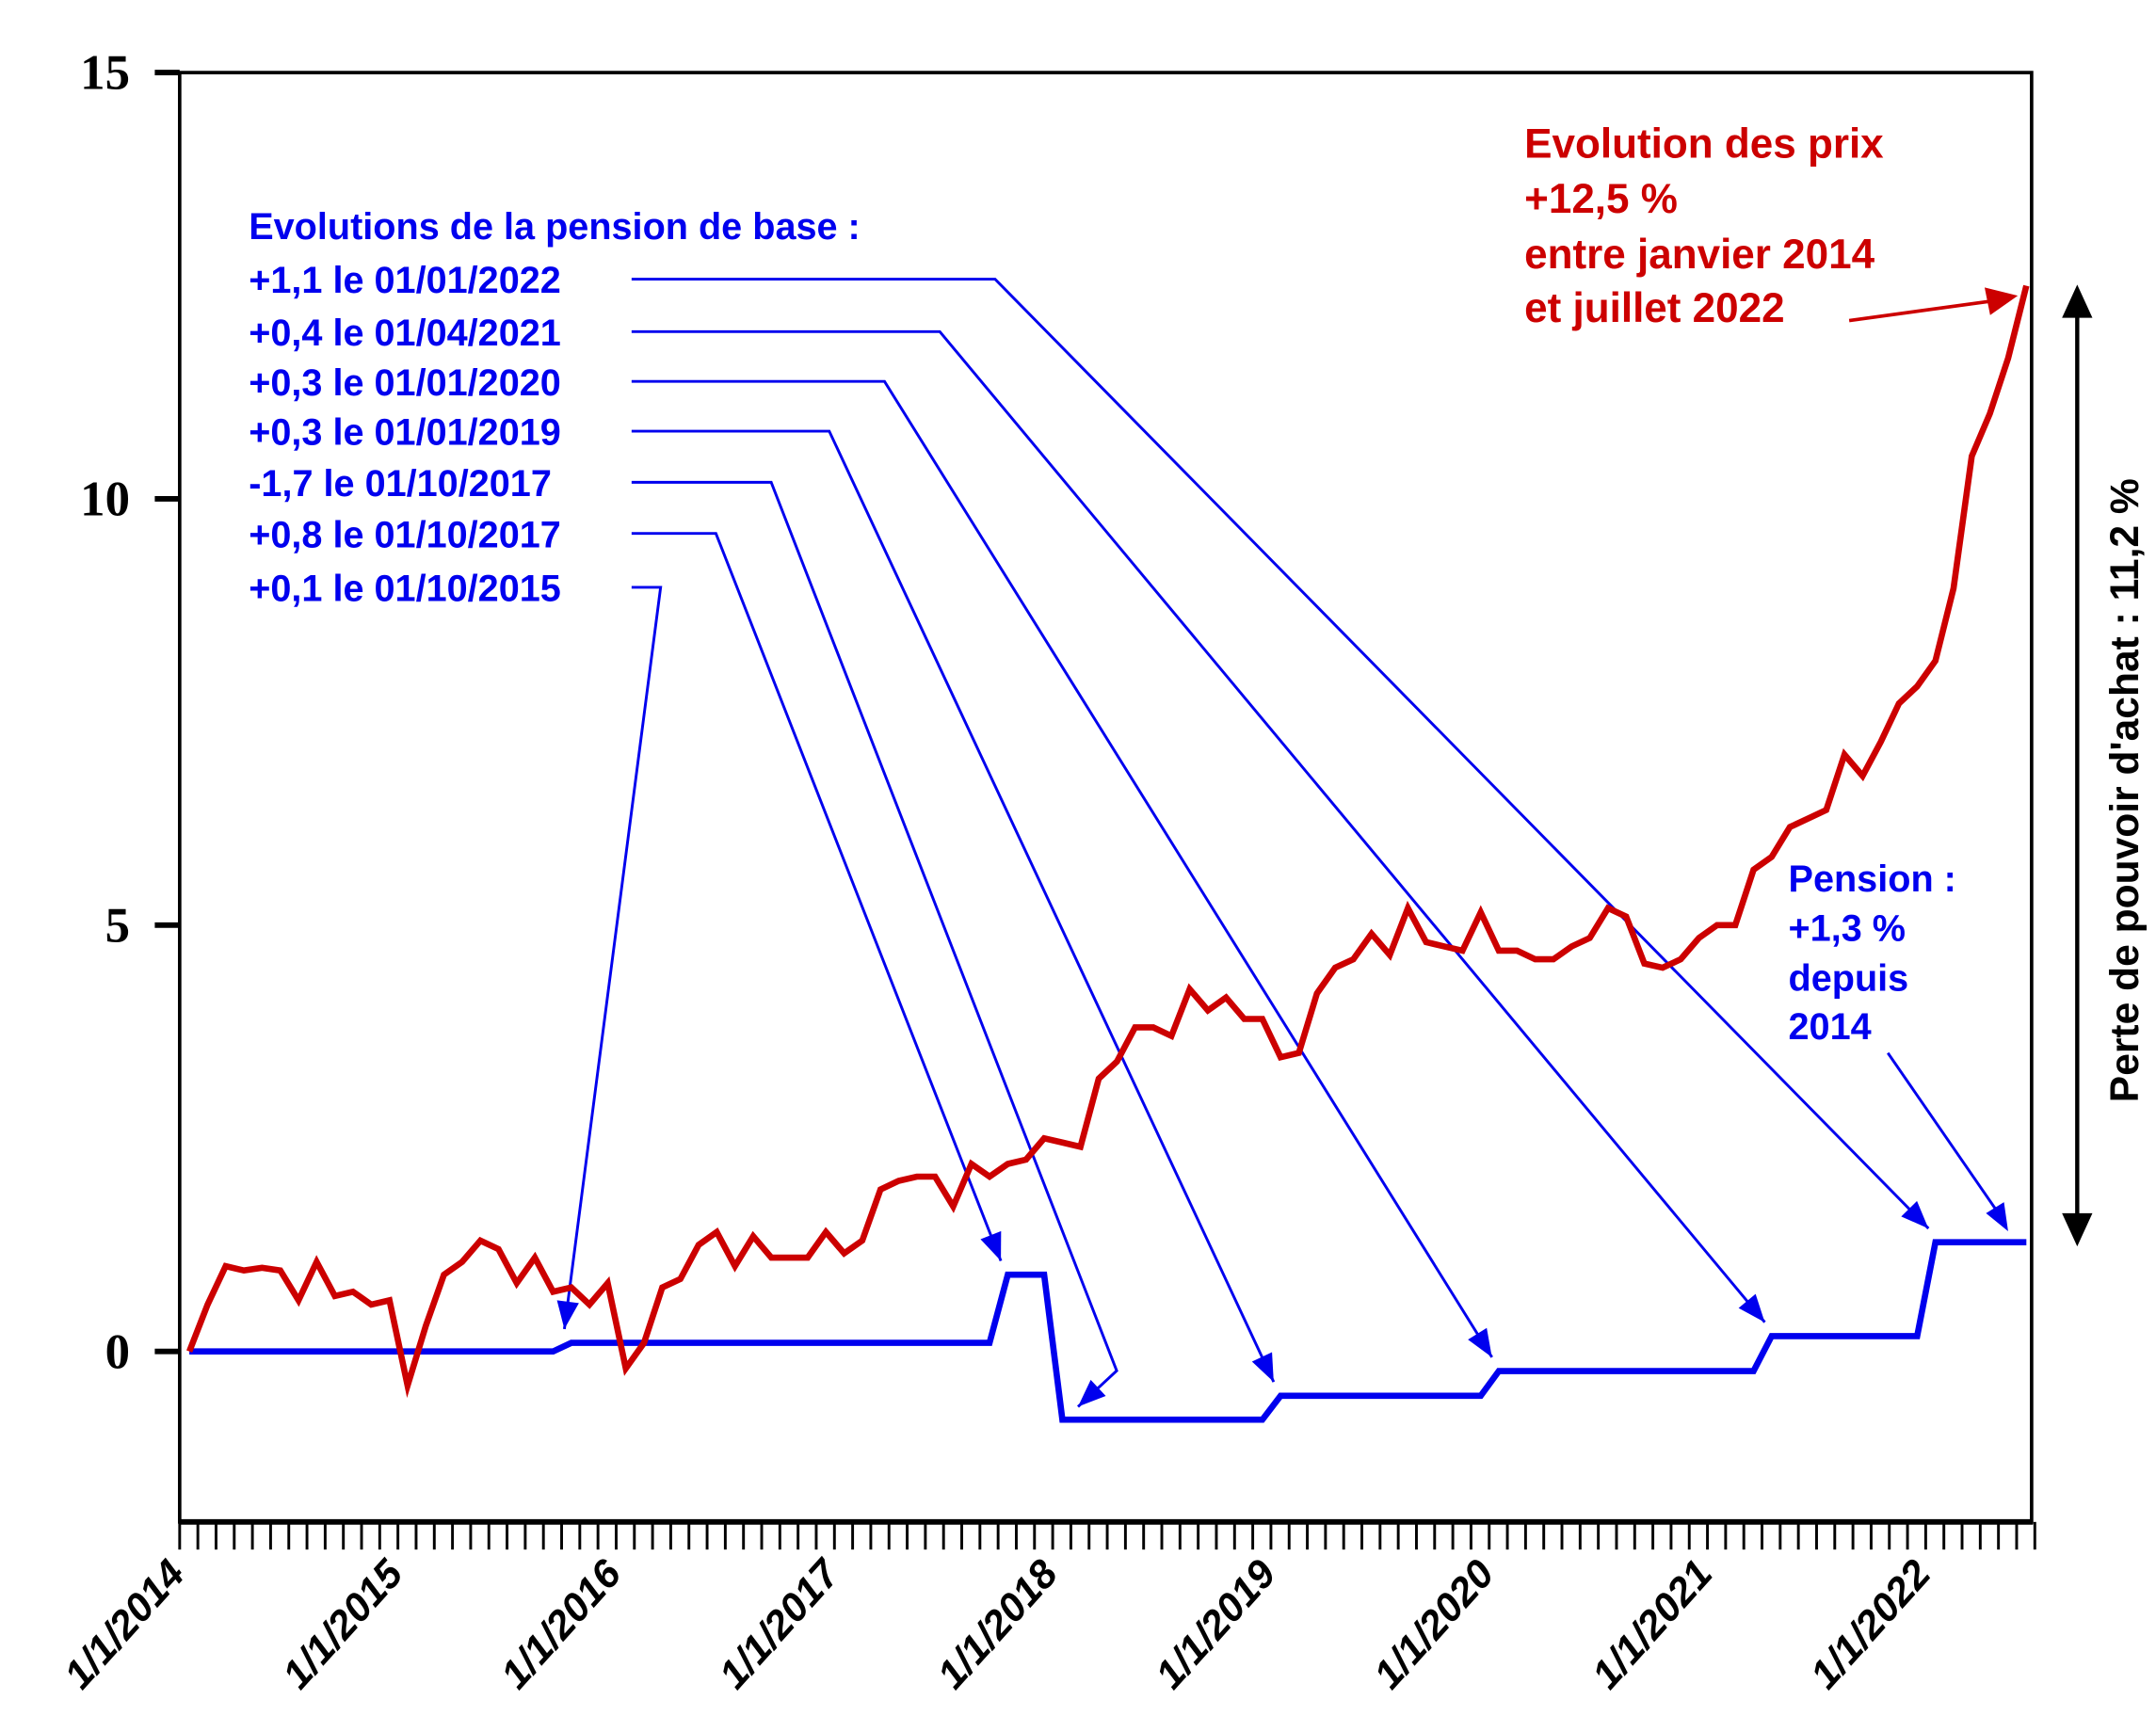 The width and height of the screenshot is (2156, 1732). I want to click on prices-note-line: entre janvier 2014, so click(1699, 255).